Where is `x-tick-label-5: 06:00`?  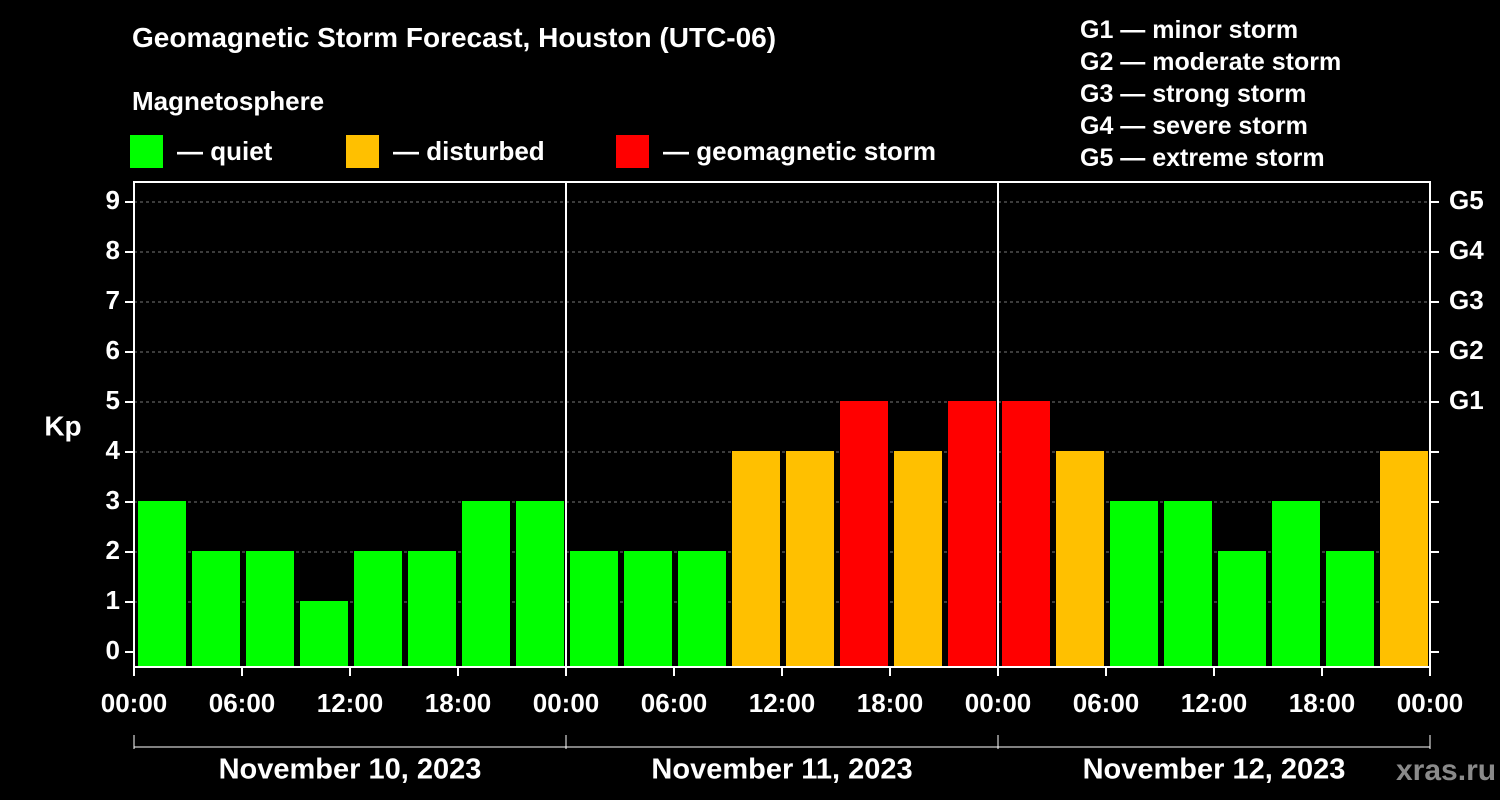
x-tick-label-5: 06:00 is located at coordinates (674, 703).